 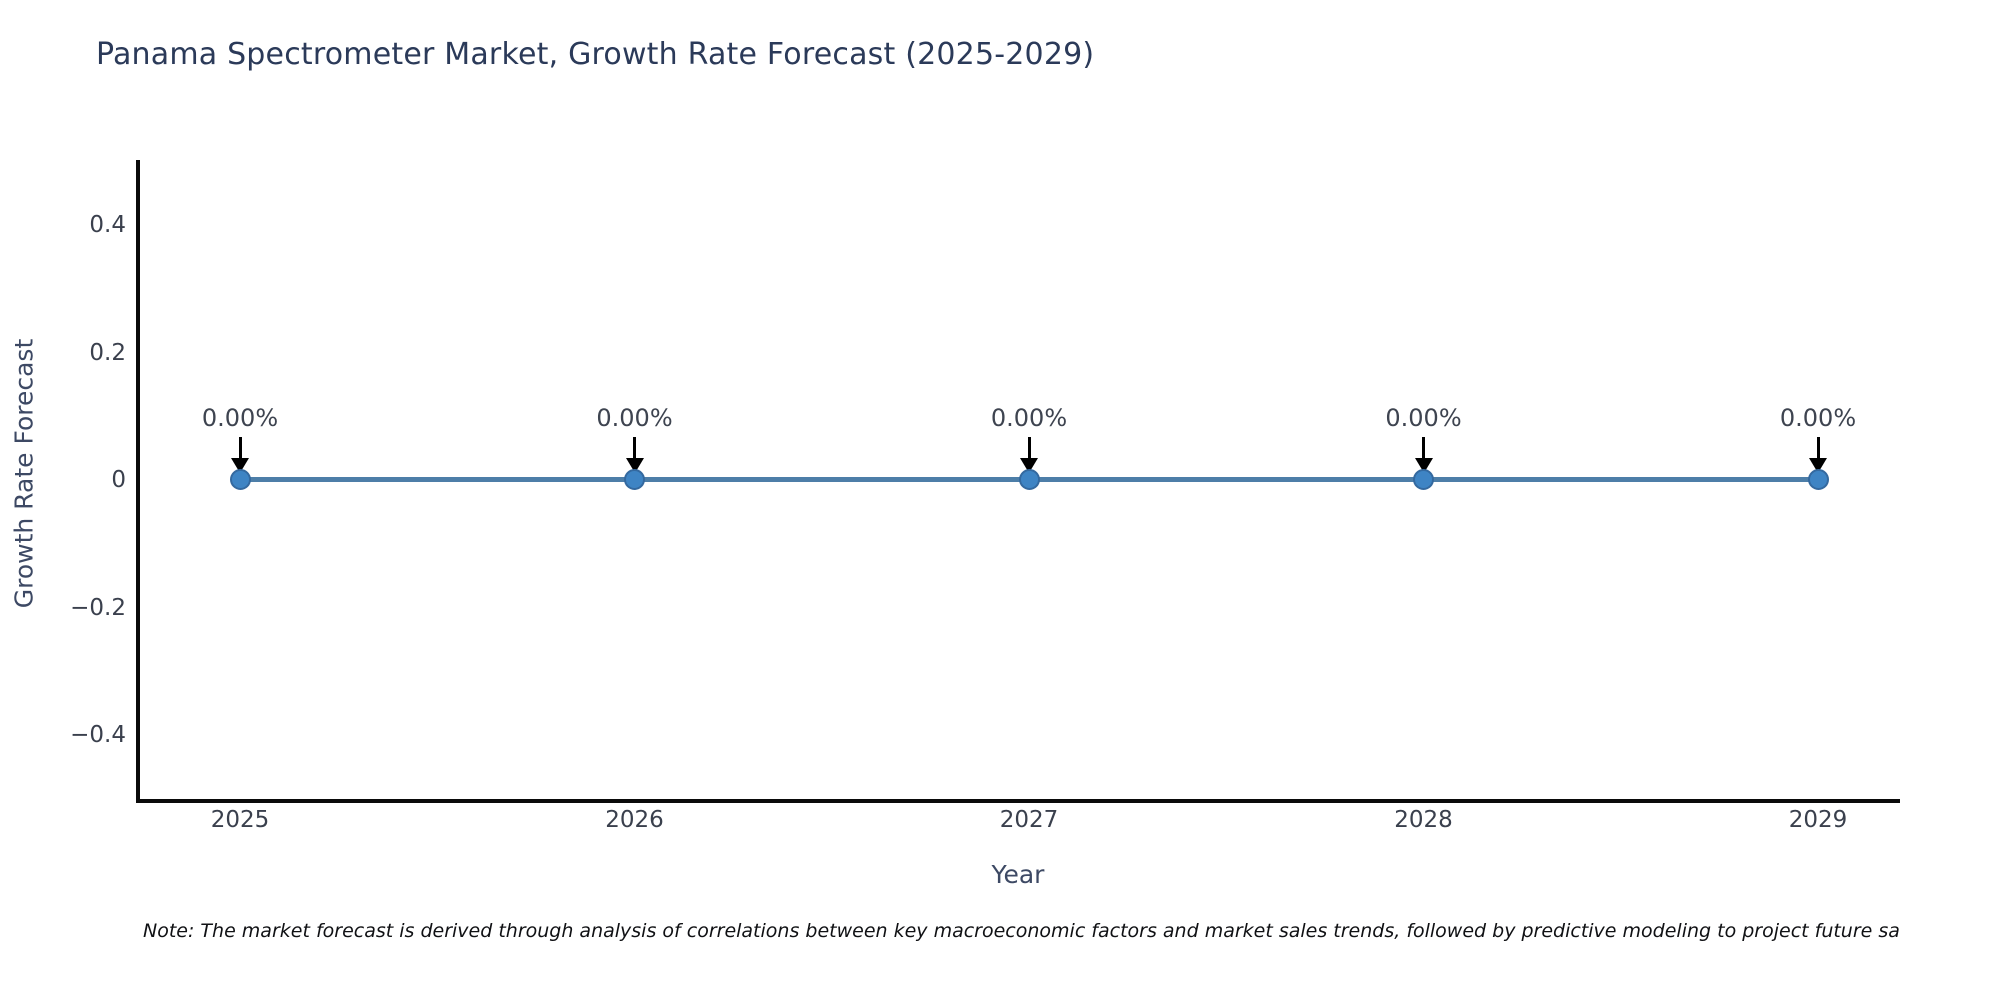 What do you see at coordinates (634, 820) in the screenshot?
I see `x-tick-label: 2026` at bounding box center [634, 820].